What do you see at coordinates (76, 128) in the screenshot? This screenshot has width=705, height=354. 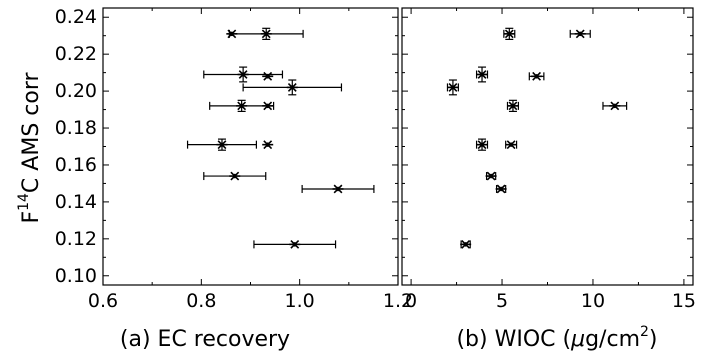 I see `y-tick-label: 0.18` at bounding box center [76, 128].